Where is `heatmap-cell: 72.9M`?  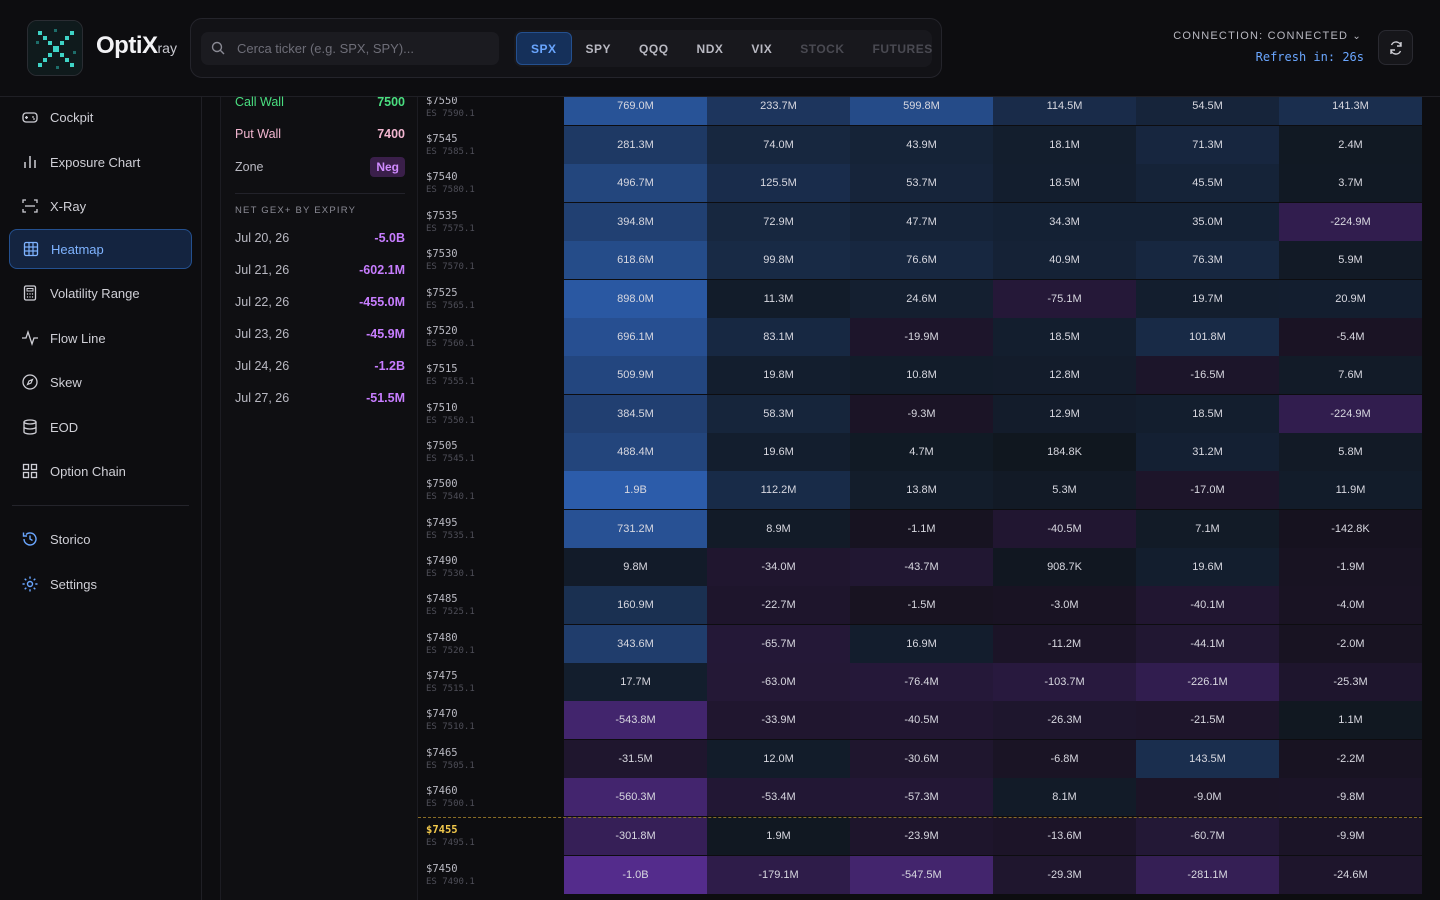
heatmap-cell: 72.9M is located at coordinates (778, 222).